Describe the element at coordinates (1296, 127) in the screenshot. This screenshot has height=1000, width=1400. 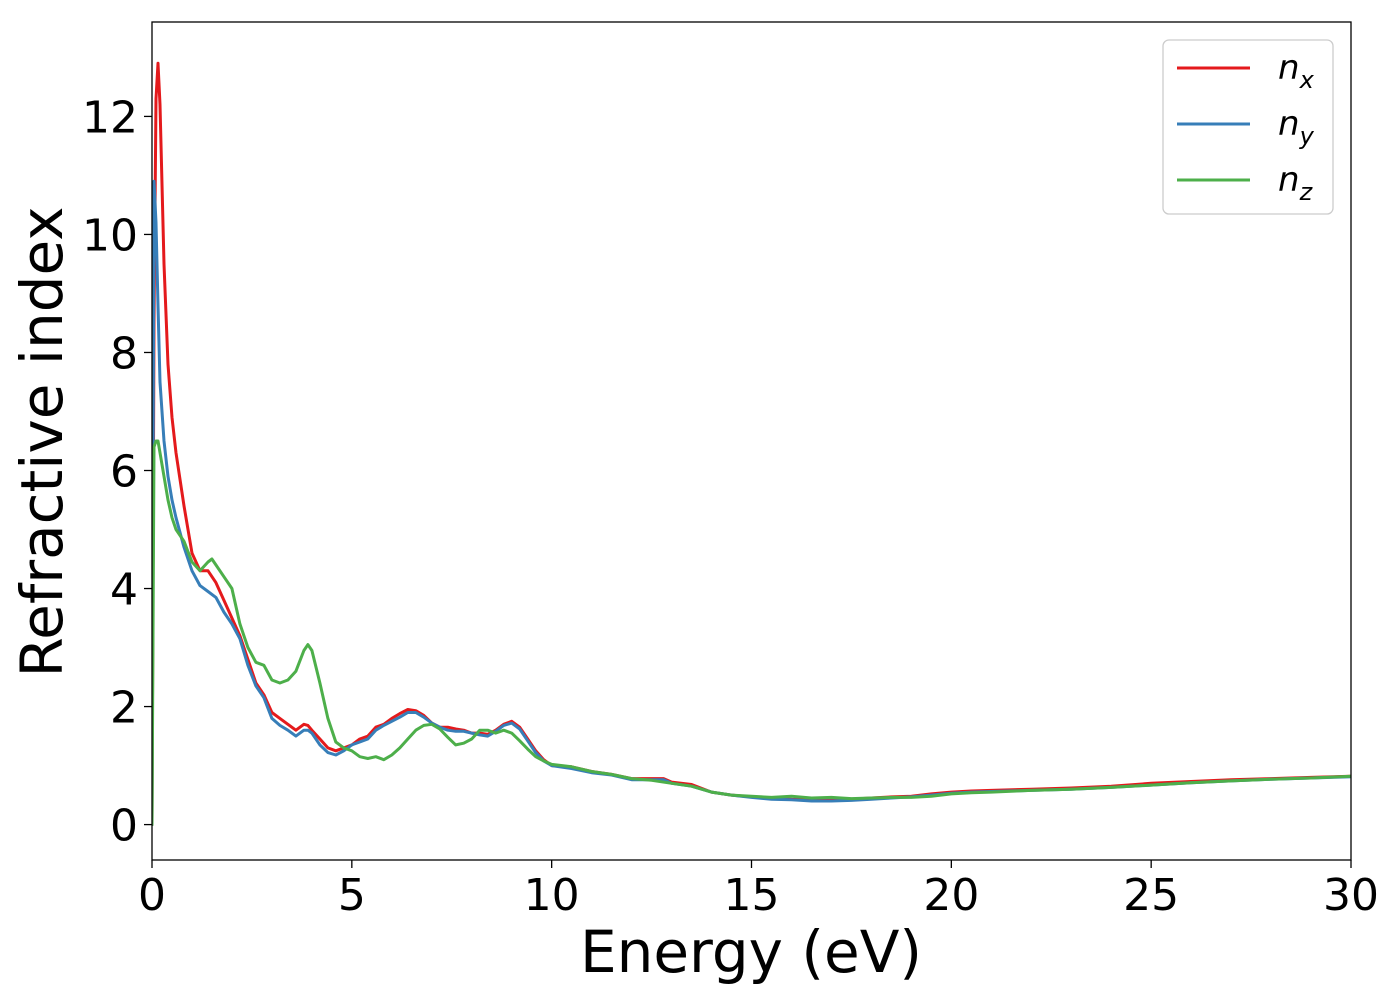
I see `legend-label-y: ny` at that location.